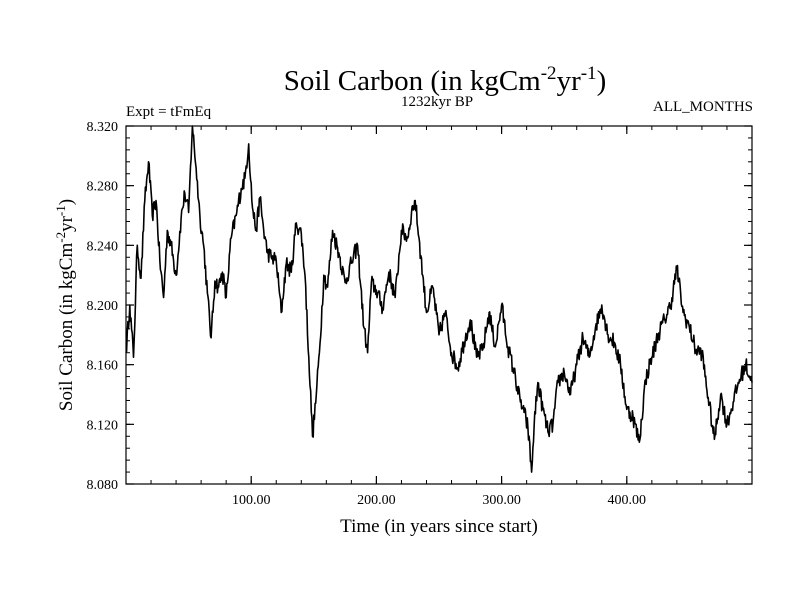 The width and height of the screenshot is (800, 600). What do you see at coordinates (169, 112) in the screenshot?
I see `subtitle-left: Expt = tFmEq` at bounding box center [169, 112].